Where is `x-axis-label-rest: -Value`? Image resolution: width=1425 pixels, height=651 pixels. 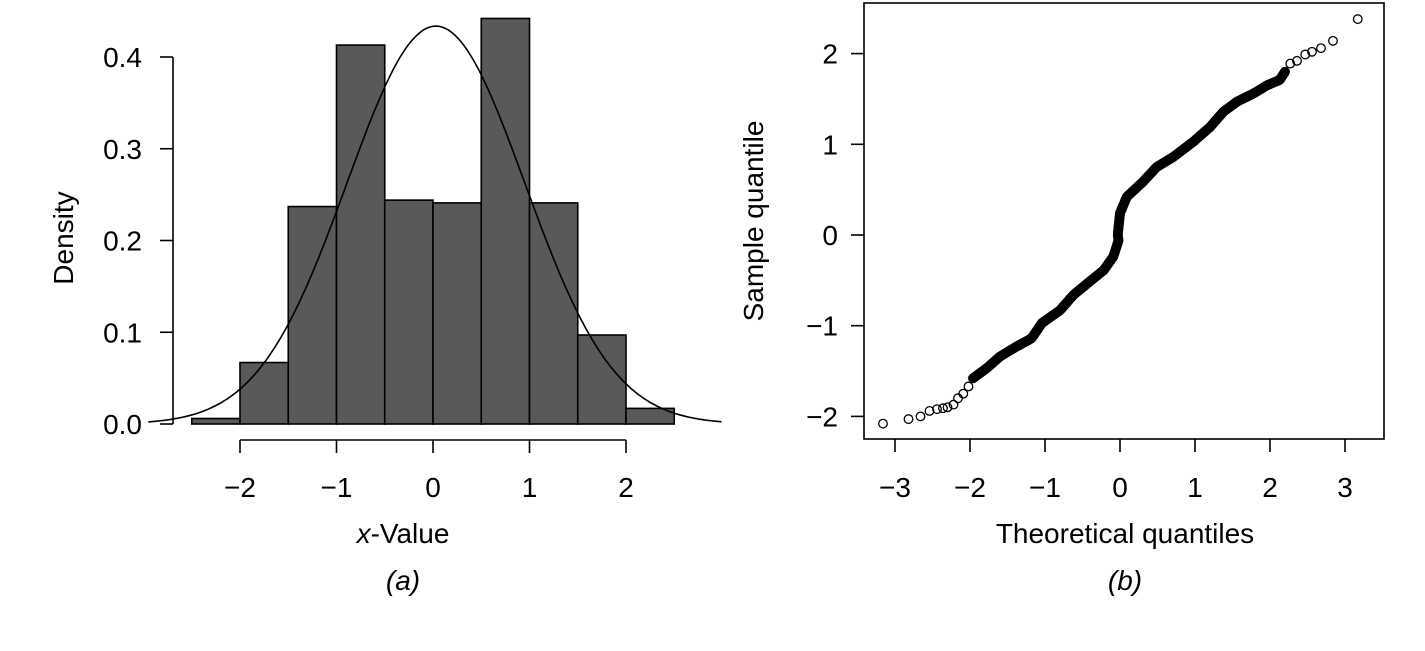 x-axis-label-rest: -Value is located at coordinates (410, 533).